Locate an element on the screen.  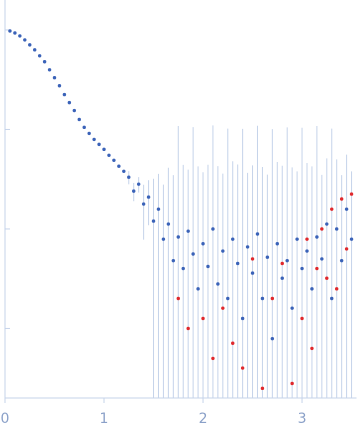
x-tick-label: 0 is located at coordinates (5, 419).